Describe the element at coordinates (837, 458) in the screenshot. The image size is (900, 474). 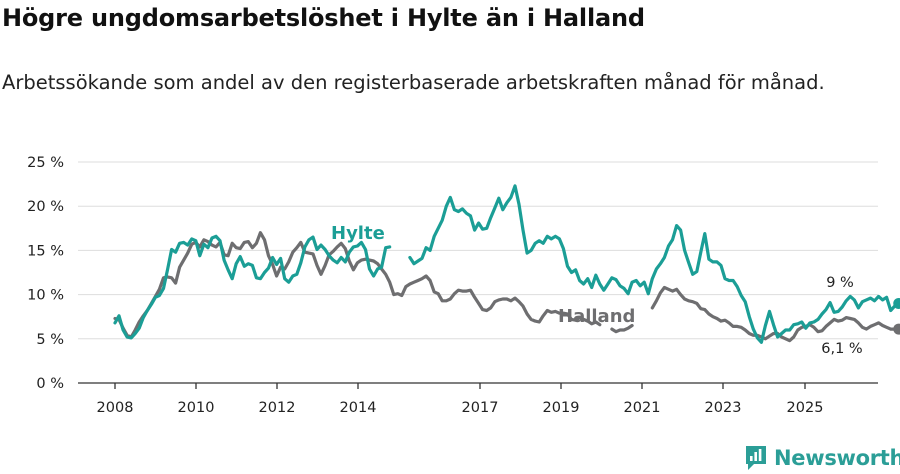
I see `brand-name: Newsworthy` at that location.